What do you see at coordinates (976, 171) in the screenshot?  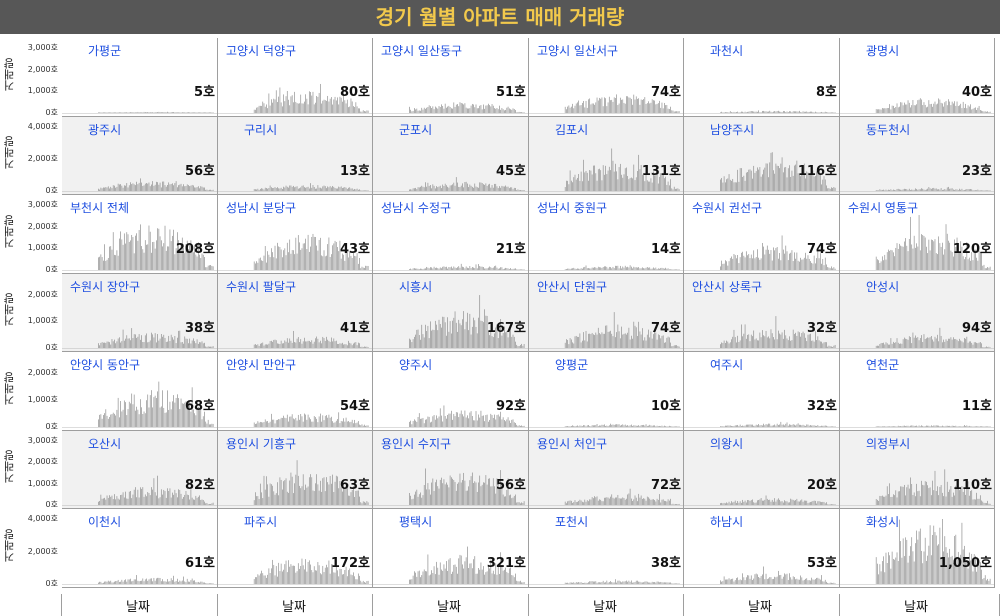 I see `panel-last-value: 23호` at bounding box center [976, 171].